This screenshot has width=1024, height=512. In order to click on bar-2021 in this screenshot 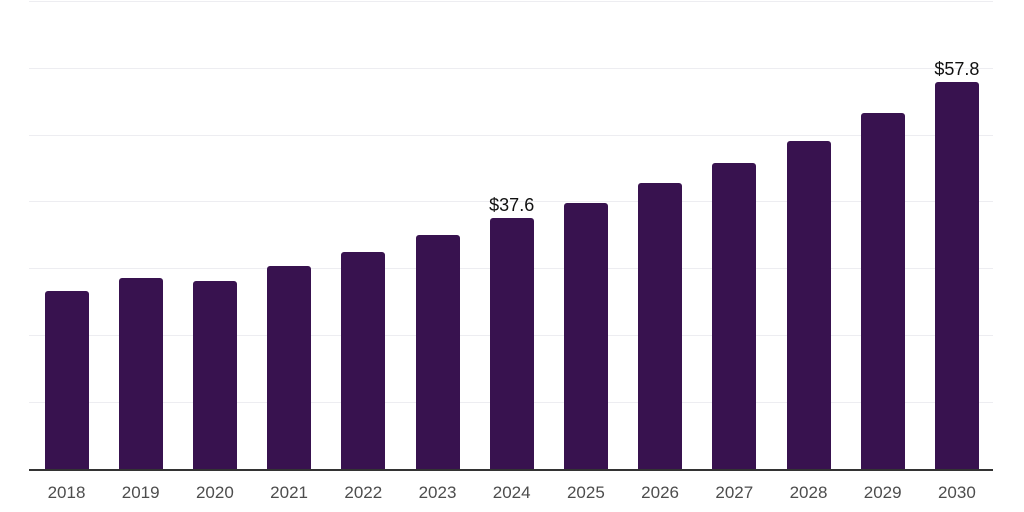, I will do `click(289, 367)`.